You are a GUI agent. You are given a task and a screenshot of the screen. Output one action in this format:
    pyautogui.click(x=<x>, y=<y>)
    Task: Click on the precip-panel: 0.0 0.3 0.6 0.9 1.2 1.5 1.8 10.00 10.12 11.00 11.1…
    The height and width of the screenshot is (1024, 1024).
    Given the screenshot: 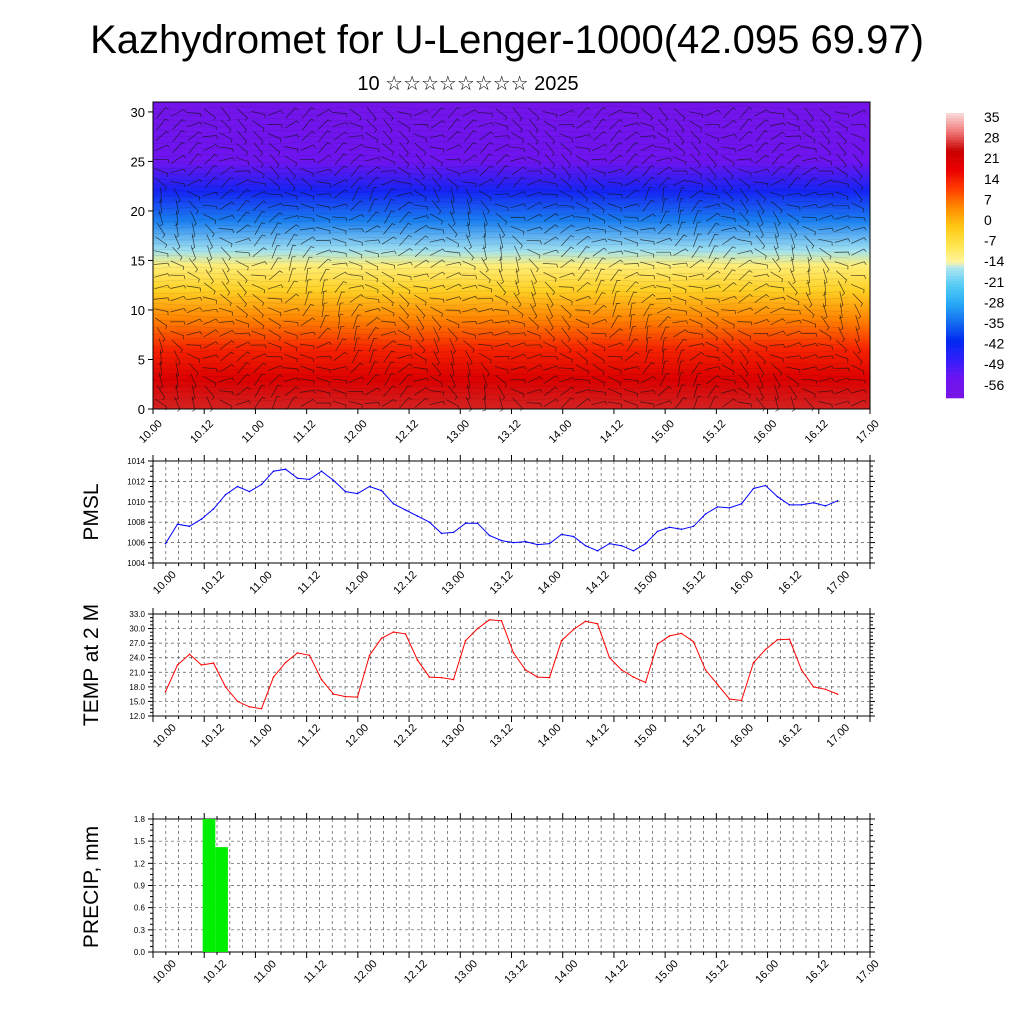 What is the action you would take?
    pyautogui.click(x=481, y=899)
    